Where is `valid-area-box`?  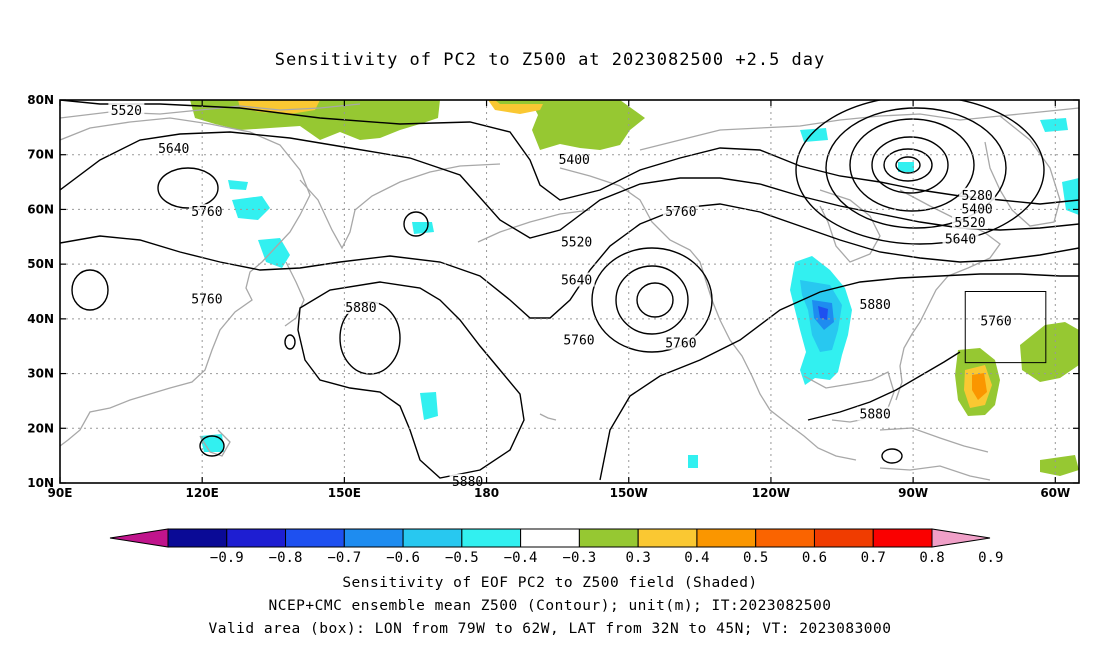 valid-area-box is located at coordinates (1005, 327).